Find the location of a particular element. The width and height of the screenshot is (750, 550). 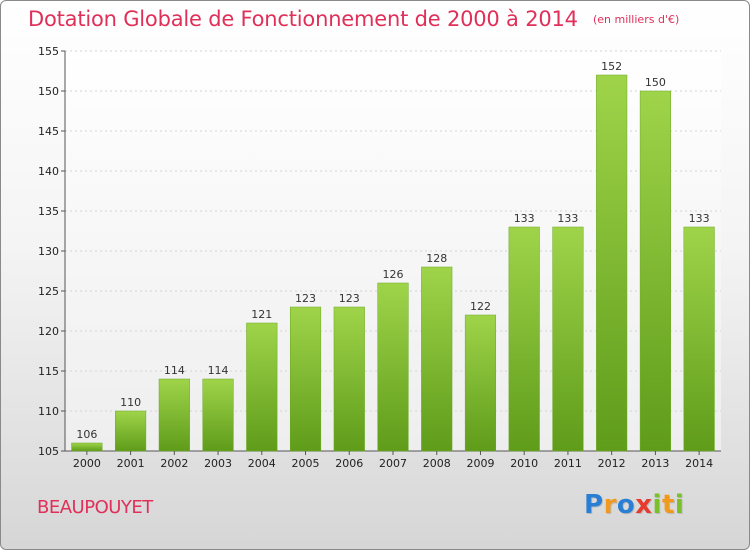

bar-value-label: 152 is located at coordinates (611, 66).